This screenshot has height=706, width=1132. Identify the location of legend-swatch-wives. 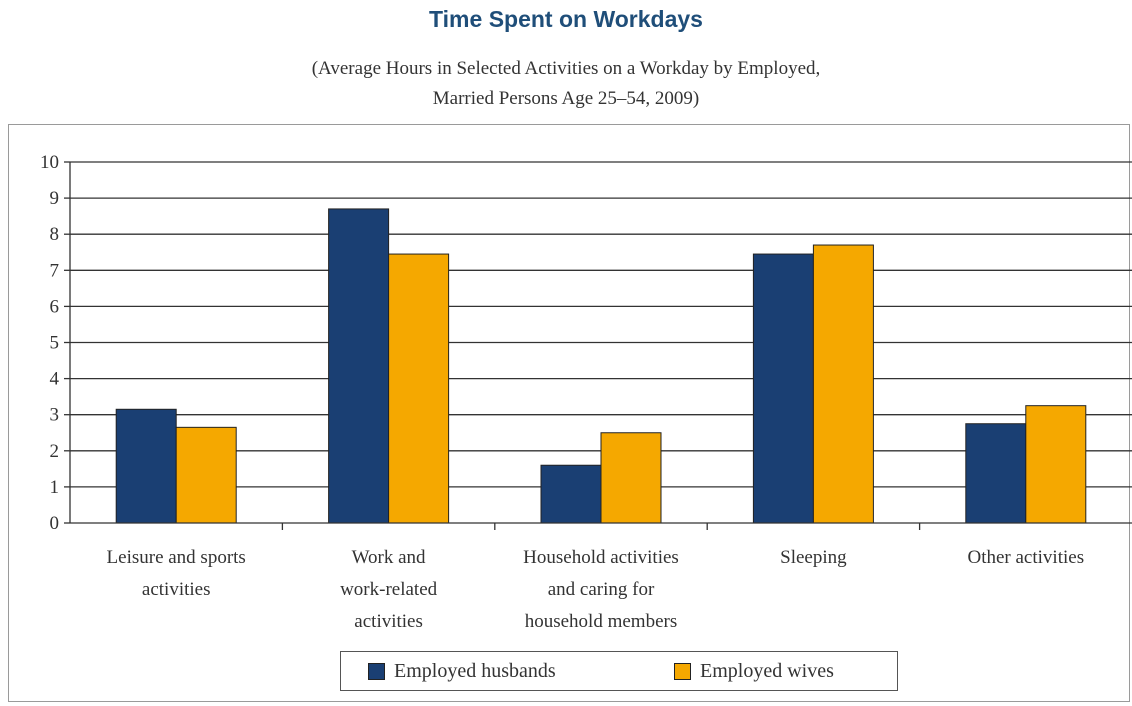
(682, 671).